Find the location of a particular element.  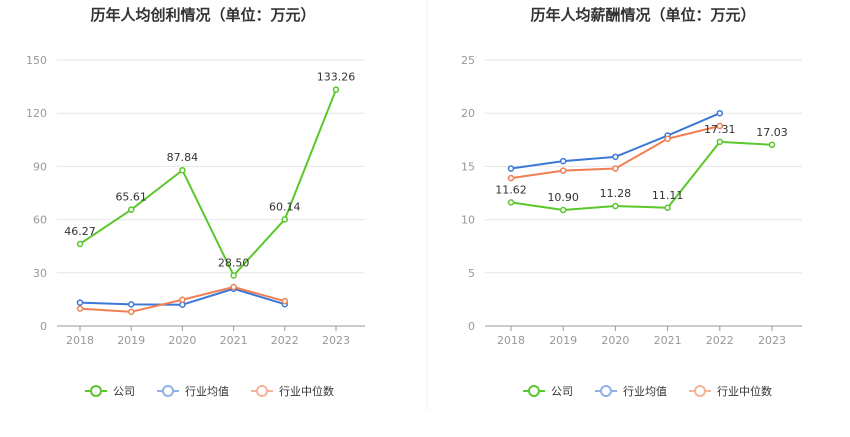

data-label: 17.03 is located at coordinates (772, 132).